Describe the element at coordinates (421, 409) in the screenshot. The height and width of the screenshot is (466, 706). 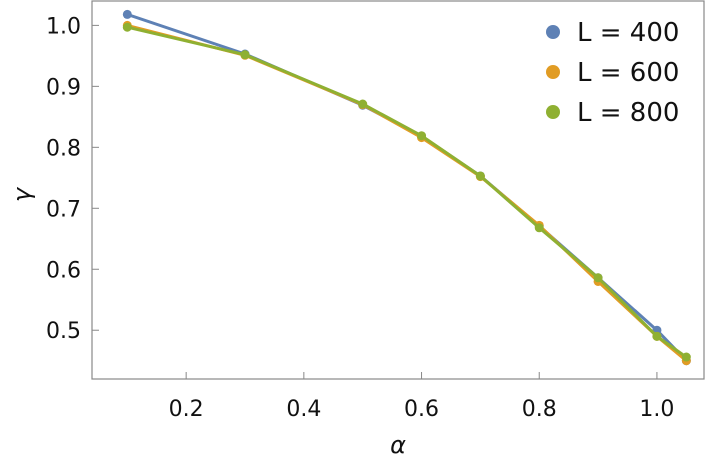
I see `x-tick-label: 0.6` at that location.